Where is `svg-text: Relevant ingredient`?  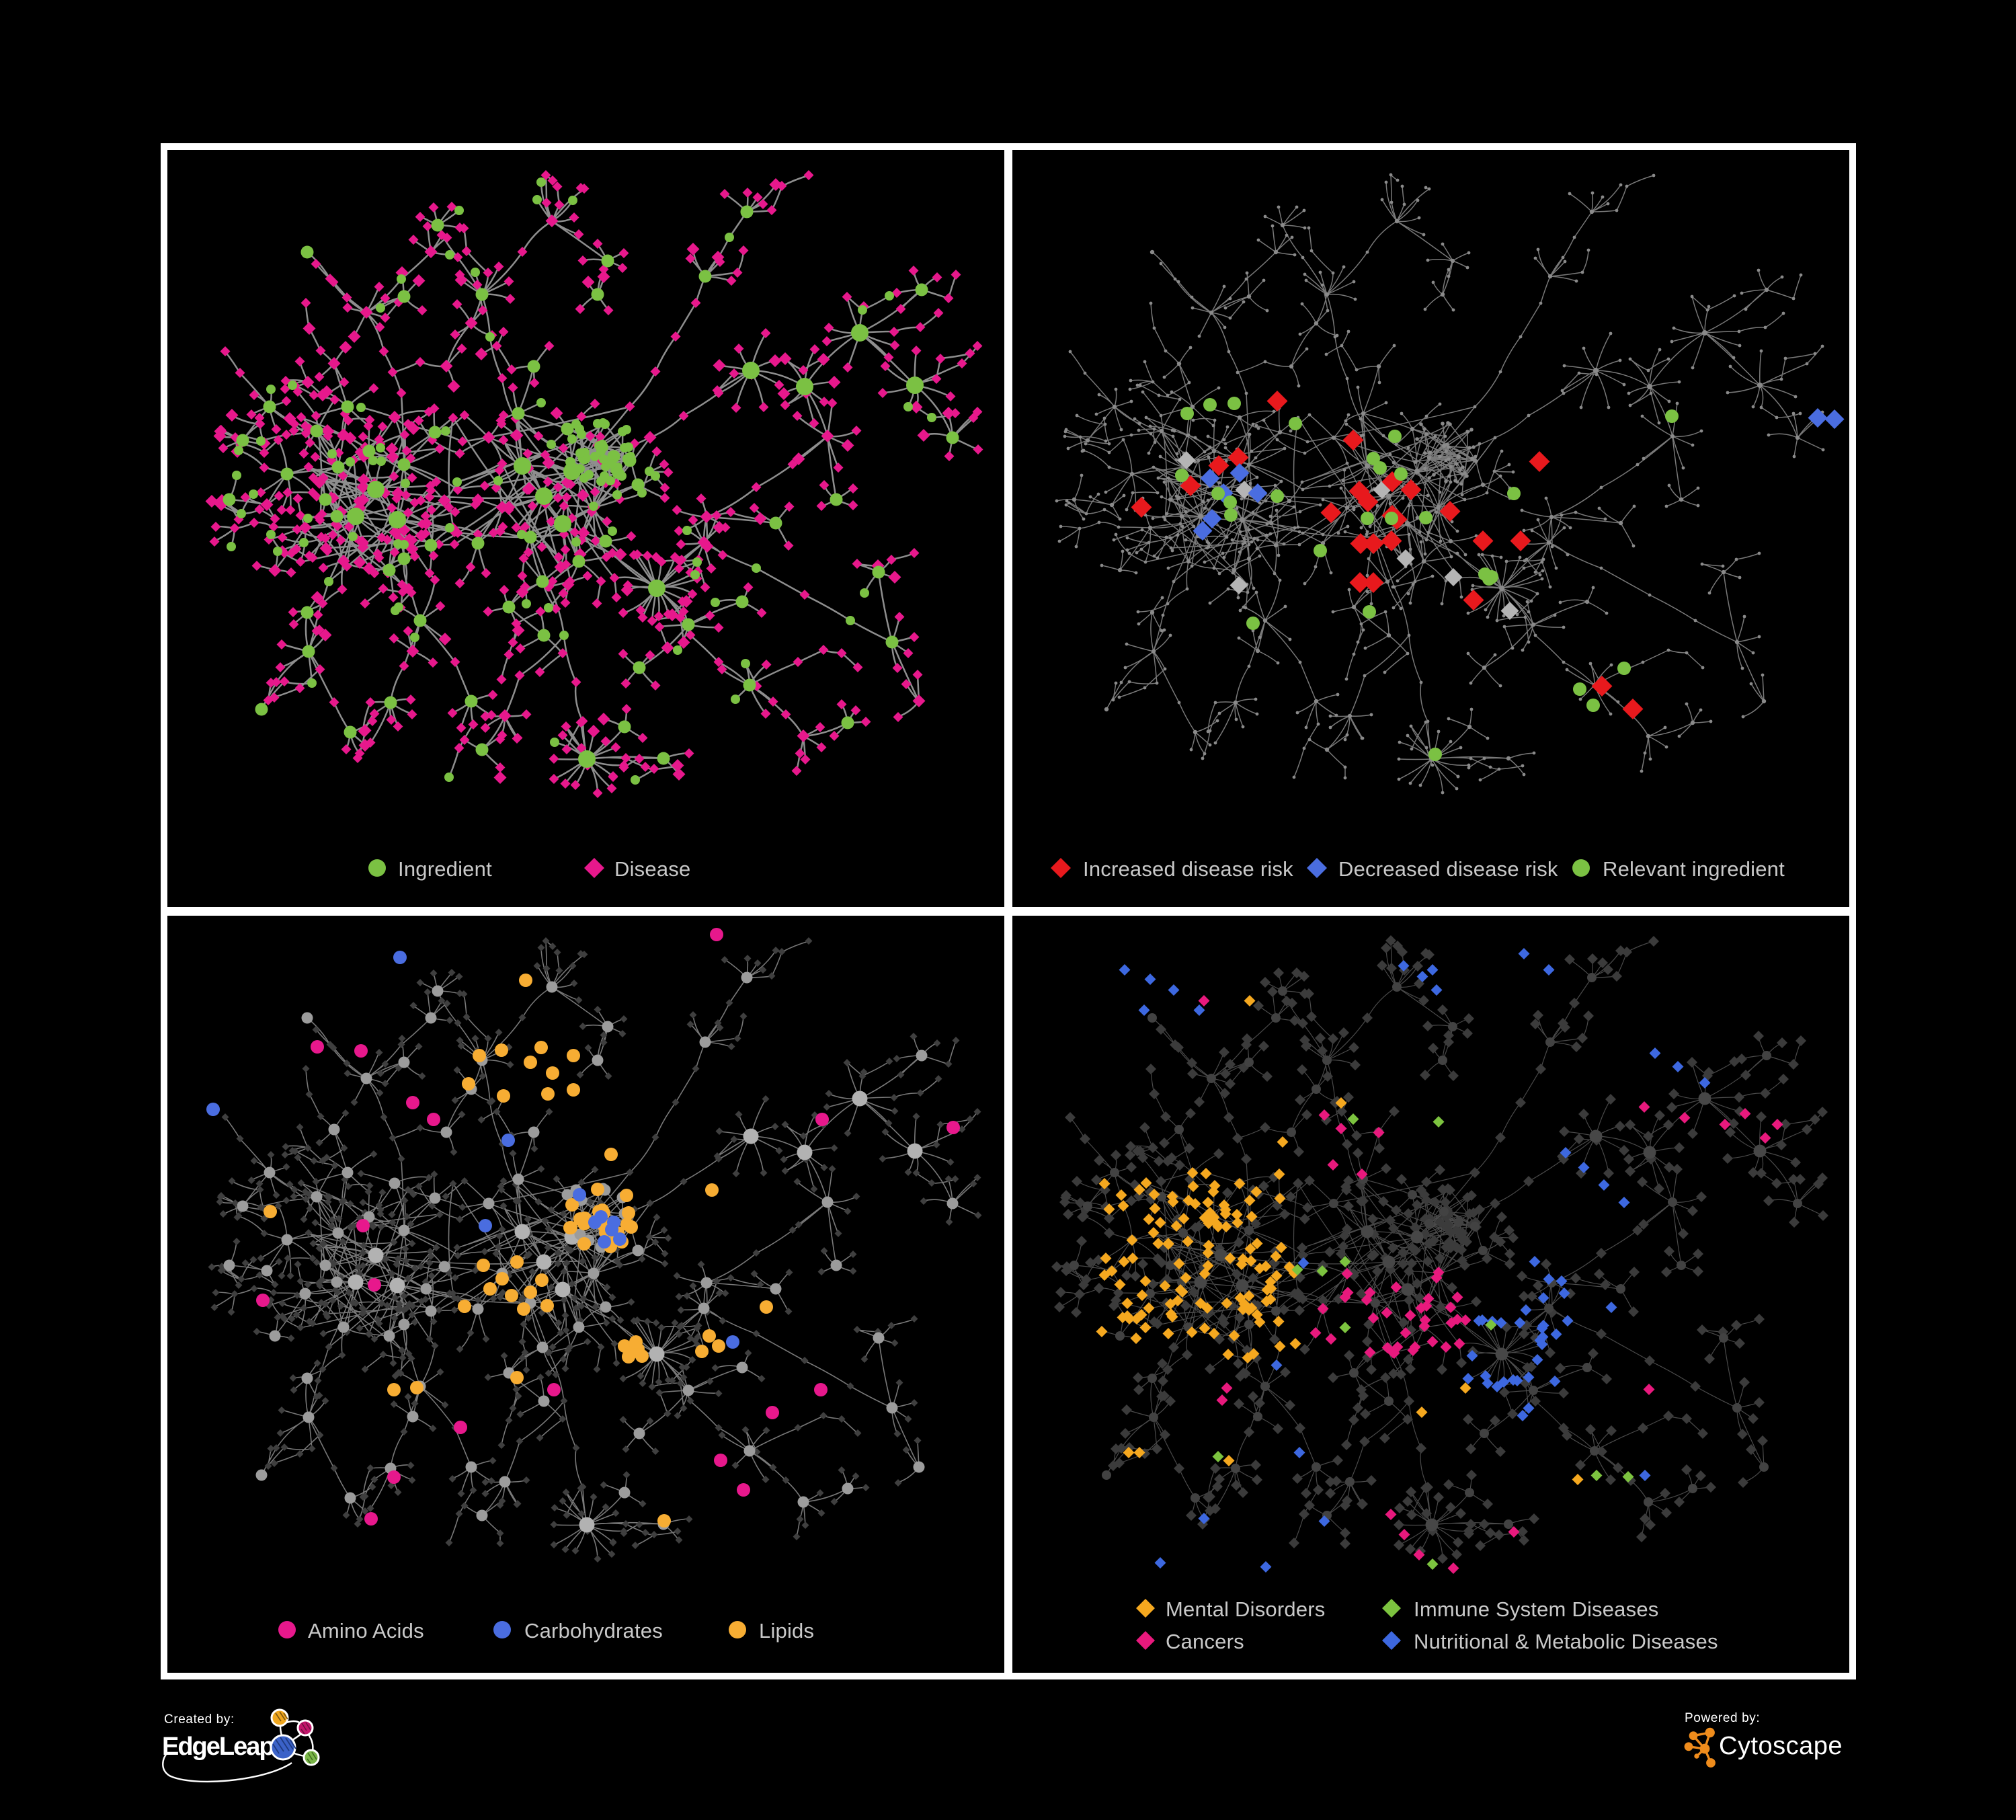 svg-text: Relevant ingredient is located at coordinates (1694, 869).